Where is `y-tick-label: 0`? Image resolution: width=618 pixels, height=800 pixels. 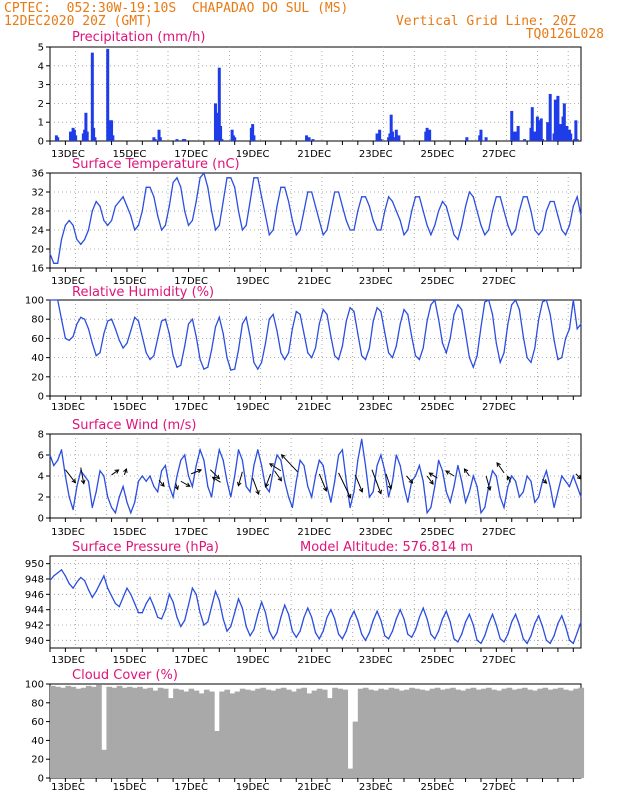 y-tick-label: 0 is located at coordinates (41, 779).